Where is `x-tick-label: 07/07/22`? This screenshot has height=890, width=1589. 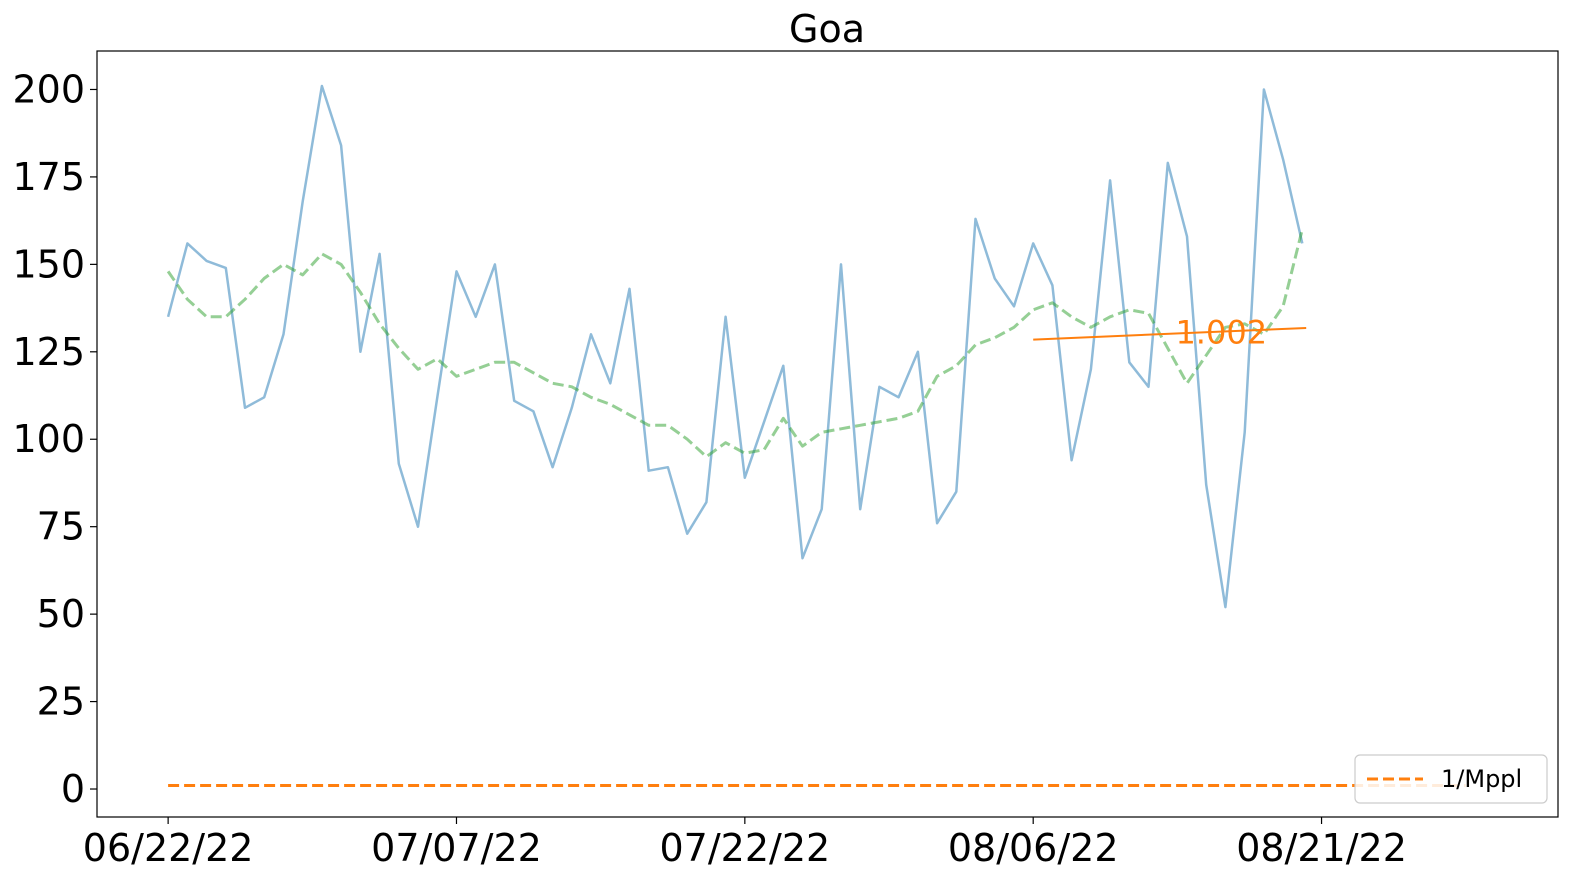
x-tick-label: 07/07/22 is located at coordinates (456, 848).